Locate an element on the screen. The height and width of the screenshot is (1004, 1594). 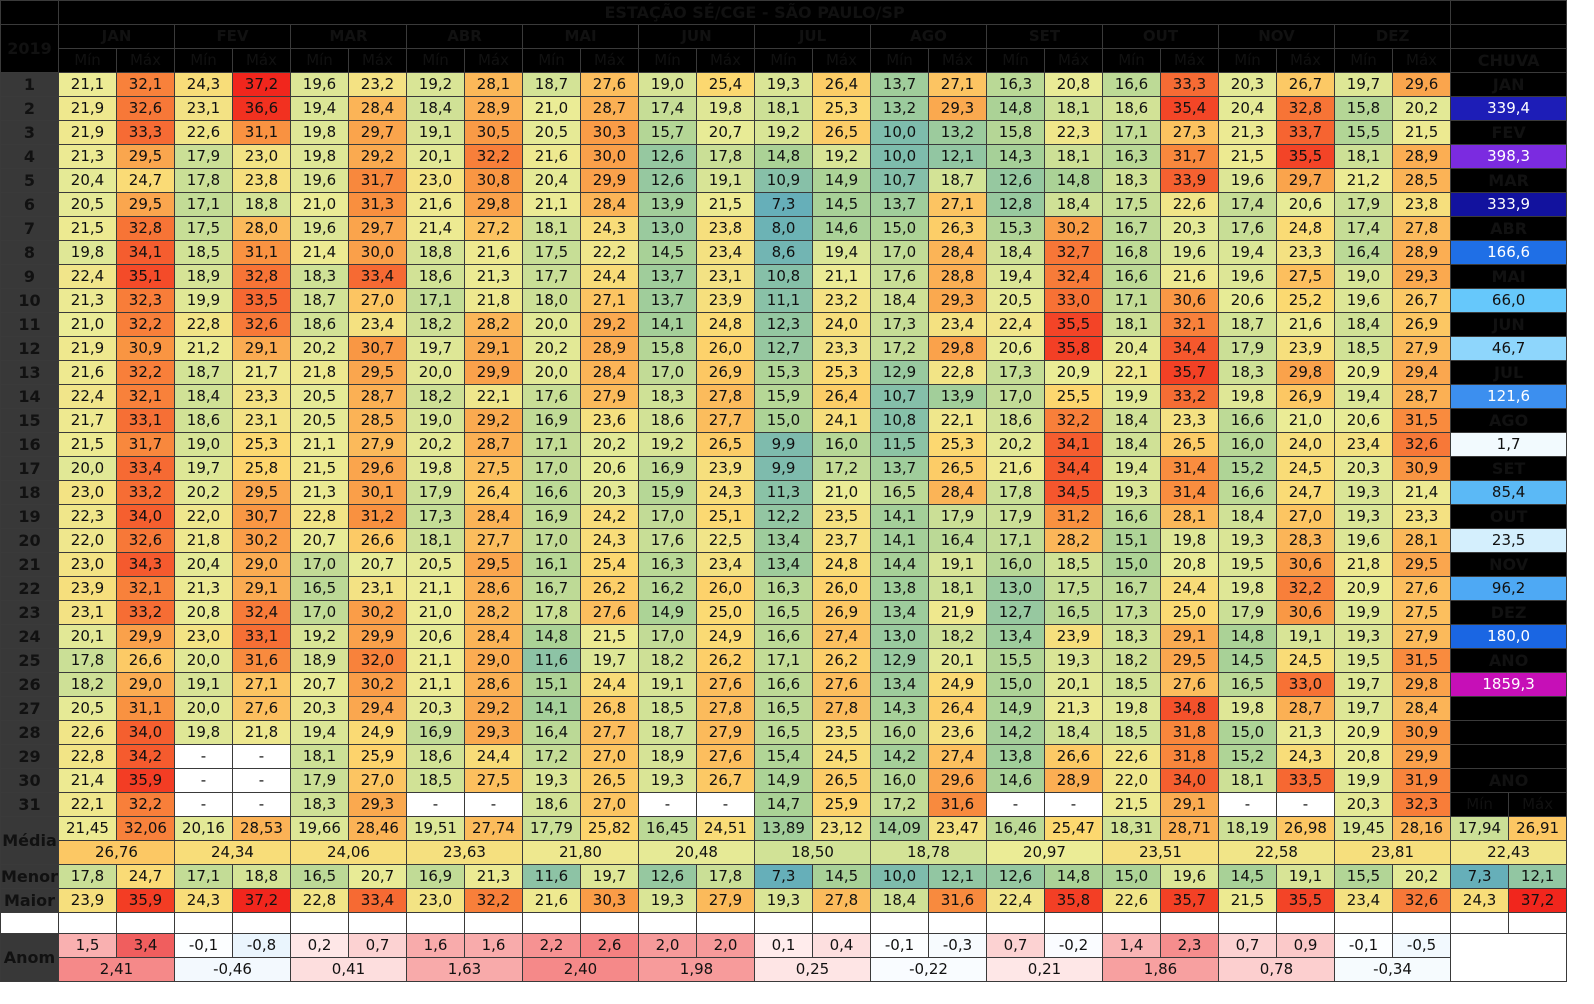
menor-min-cell: 10,0 is located at coordinates (899, 876).